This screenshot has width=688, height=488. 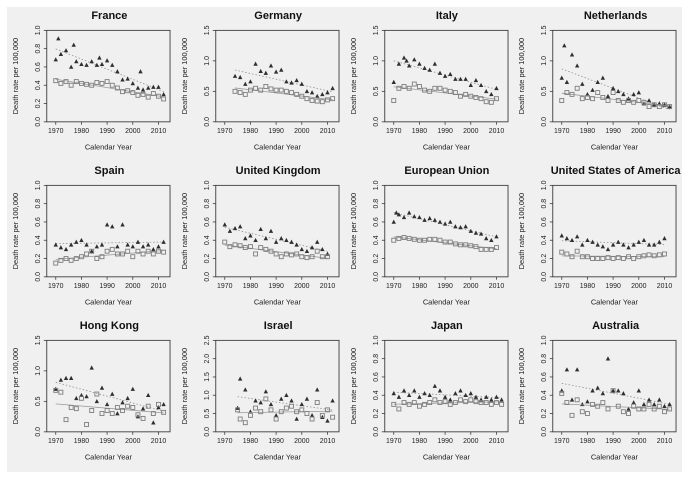 I want to click on panel-title: Japan, so click(x=446, y=326).